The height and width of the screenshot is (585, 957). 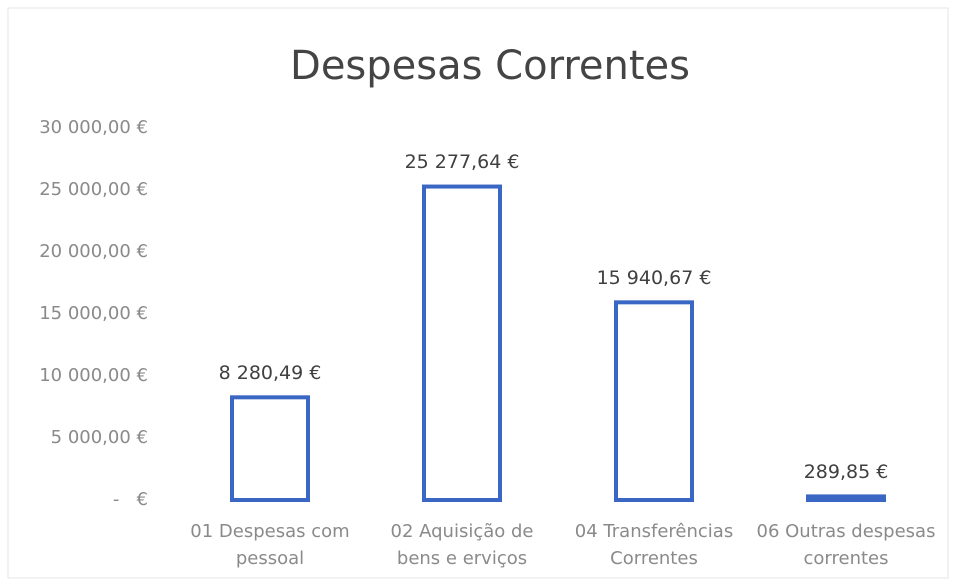 What do you see at coordinates (93, 313) in the screenshot?
I see `y-tick-label: 15 000,00 €` at bounding box center [93, 313].